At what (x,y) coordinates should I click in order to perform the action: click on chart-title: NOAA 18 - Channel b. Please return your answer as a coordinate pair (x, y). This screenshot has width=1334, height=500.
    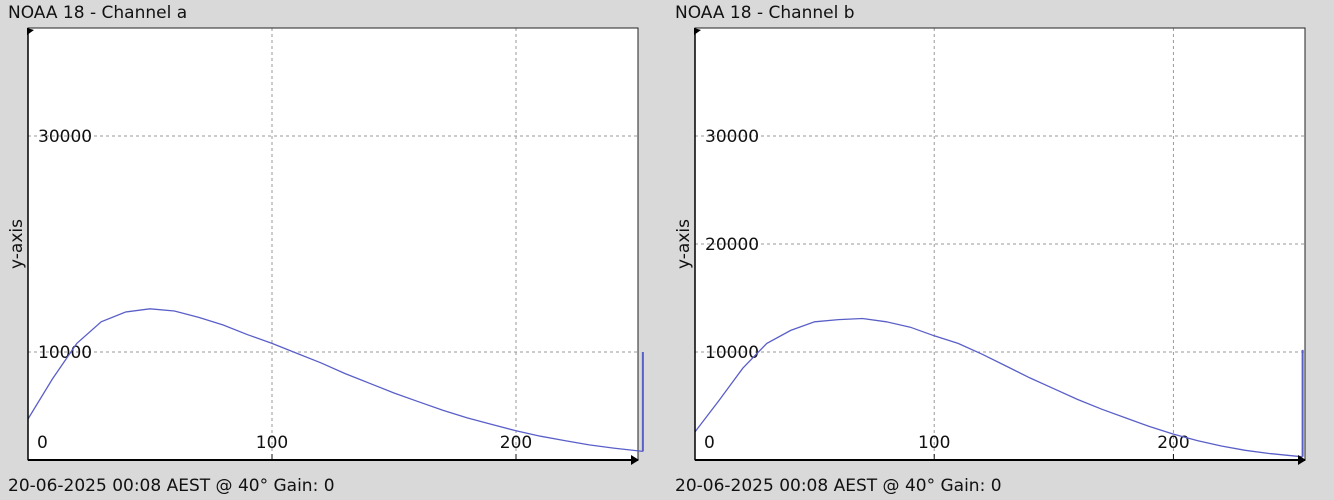
    Looking at the image, I should click on (765, 13).